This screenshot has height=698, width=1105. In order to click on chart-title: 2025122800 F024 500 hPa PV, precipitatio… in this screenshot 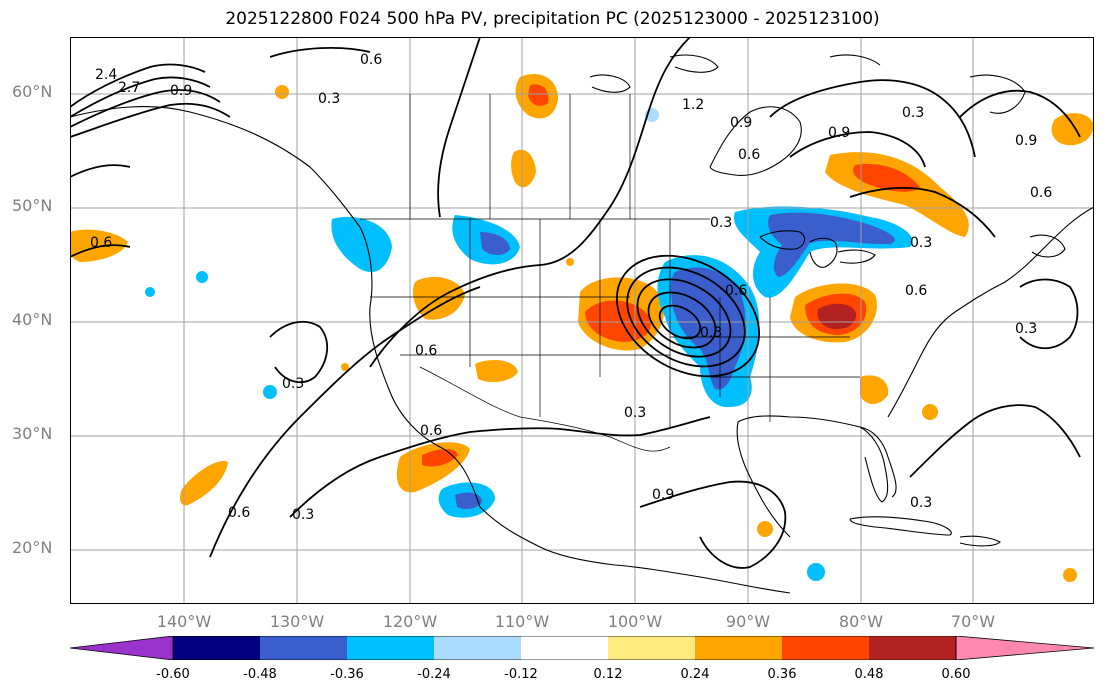, I will do `click(552, 19)`.